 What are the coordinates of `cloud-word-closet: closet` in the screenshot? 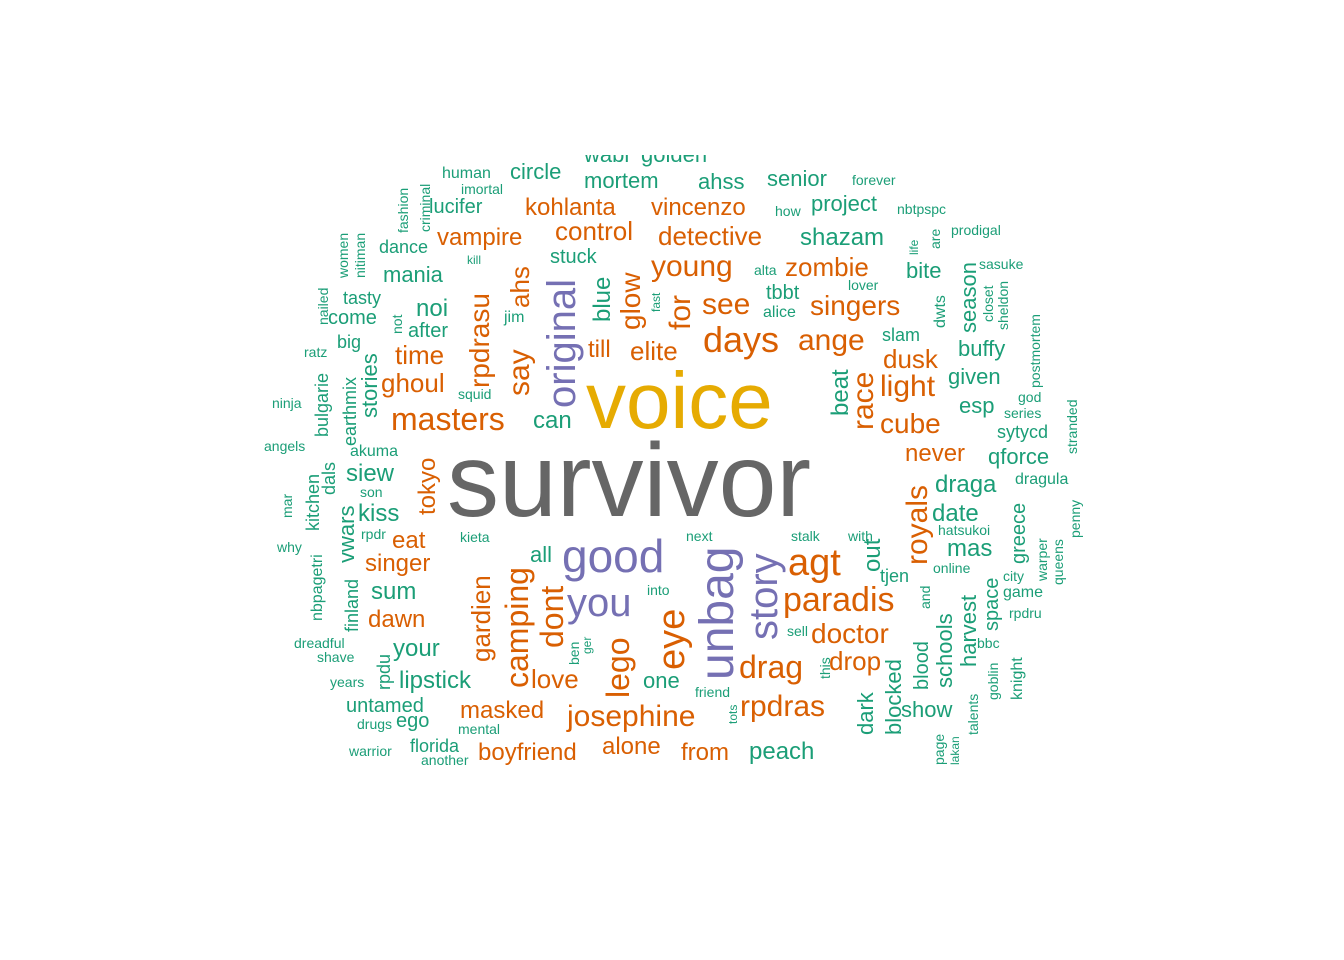 It's located at (988, 303).